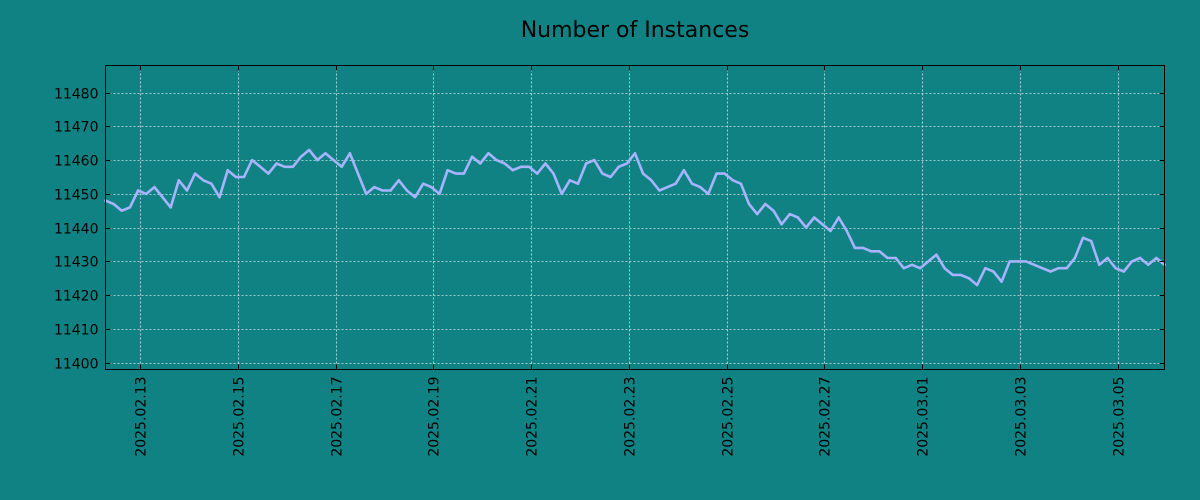 The image size is (1200, 500). What do you see at coordinates (631, 417) in the screenshot?
I see `x-tick-label: 2025.02.23` at bounding box center [631, 417].